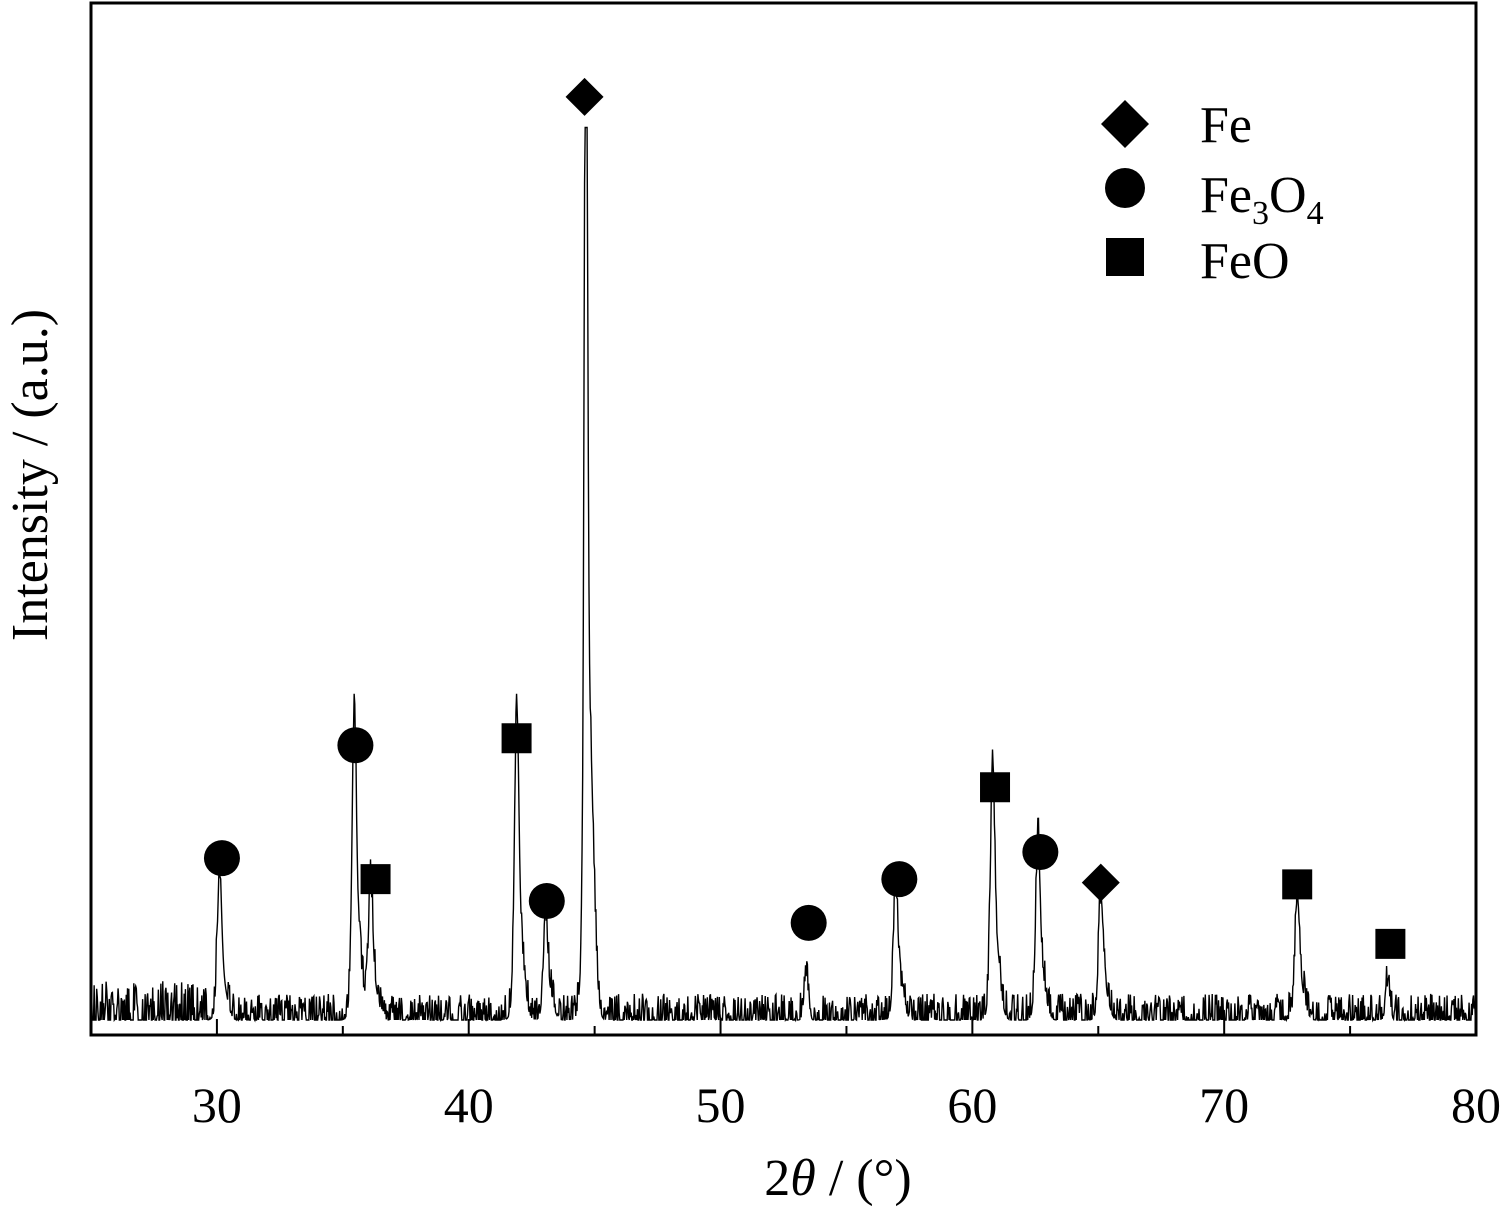 The height and width of the screenshot is (1208, 1506). Describe the element at coordinates (1125, 188) in the screenshot. I see `legend-circle-icon` at that location.